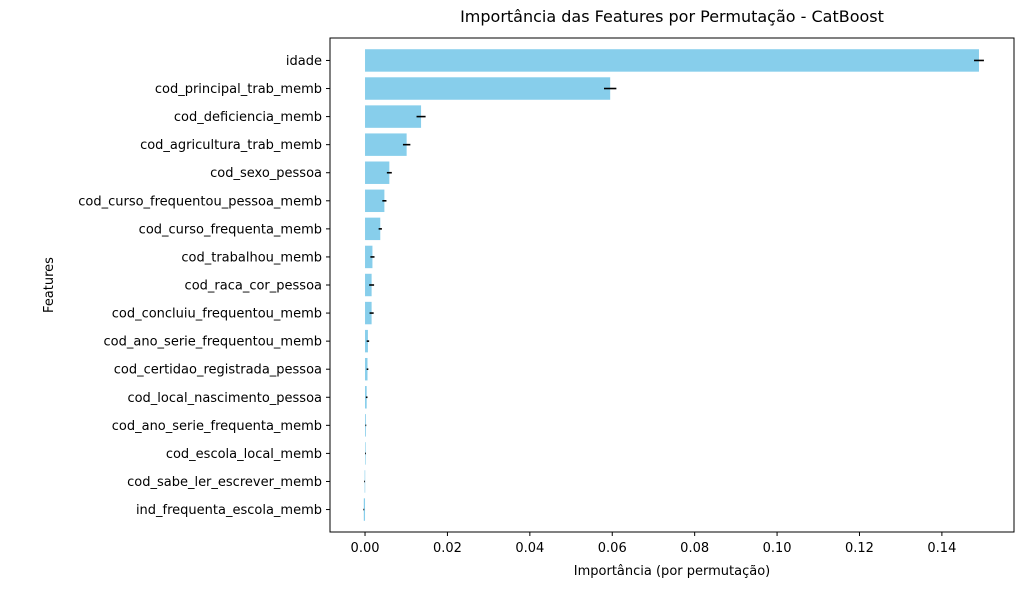 The image size is (1035, 591). Describe the element at coordinates (230, 229) in the screenshot. I see `y-tick-label: cod_curso_frequenta_memb` at that location.